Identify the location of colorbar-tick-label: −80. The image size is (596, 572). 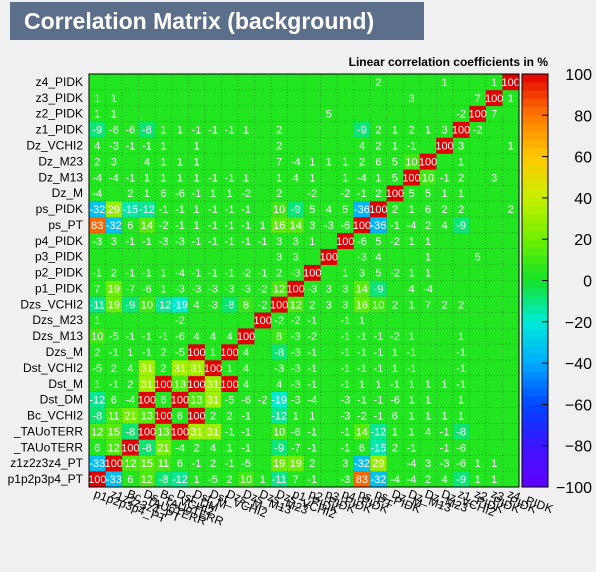
(578, 447).